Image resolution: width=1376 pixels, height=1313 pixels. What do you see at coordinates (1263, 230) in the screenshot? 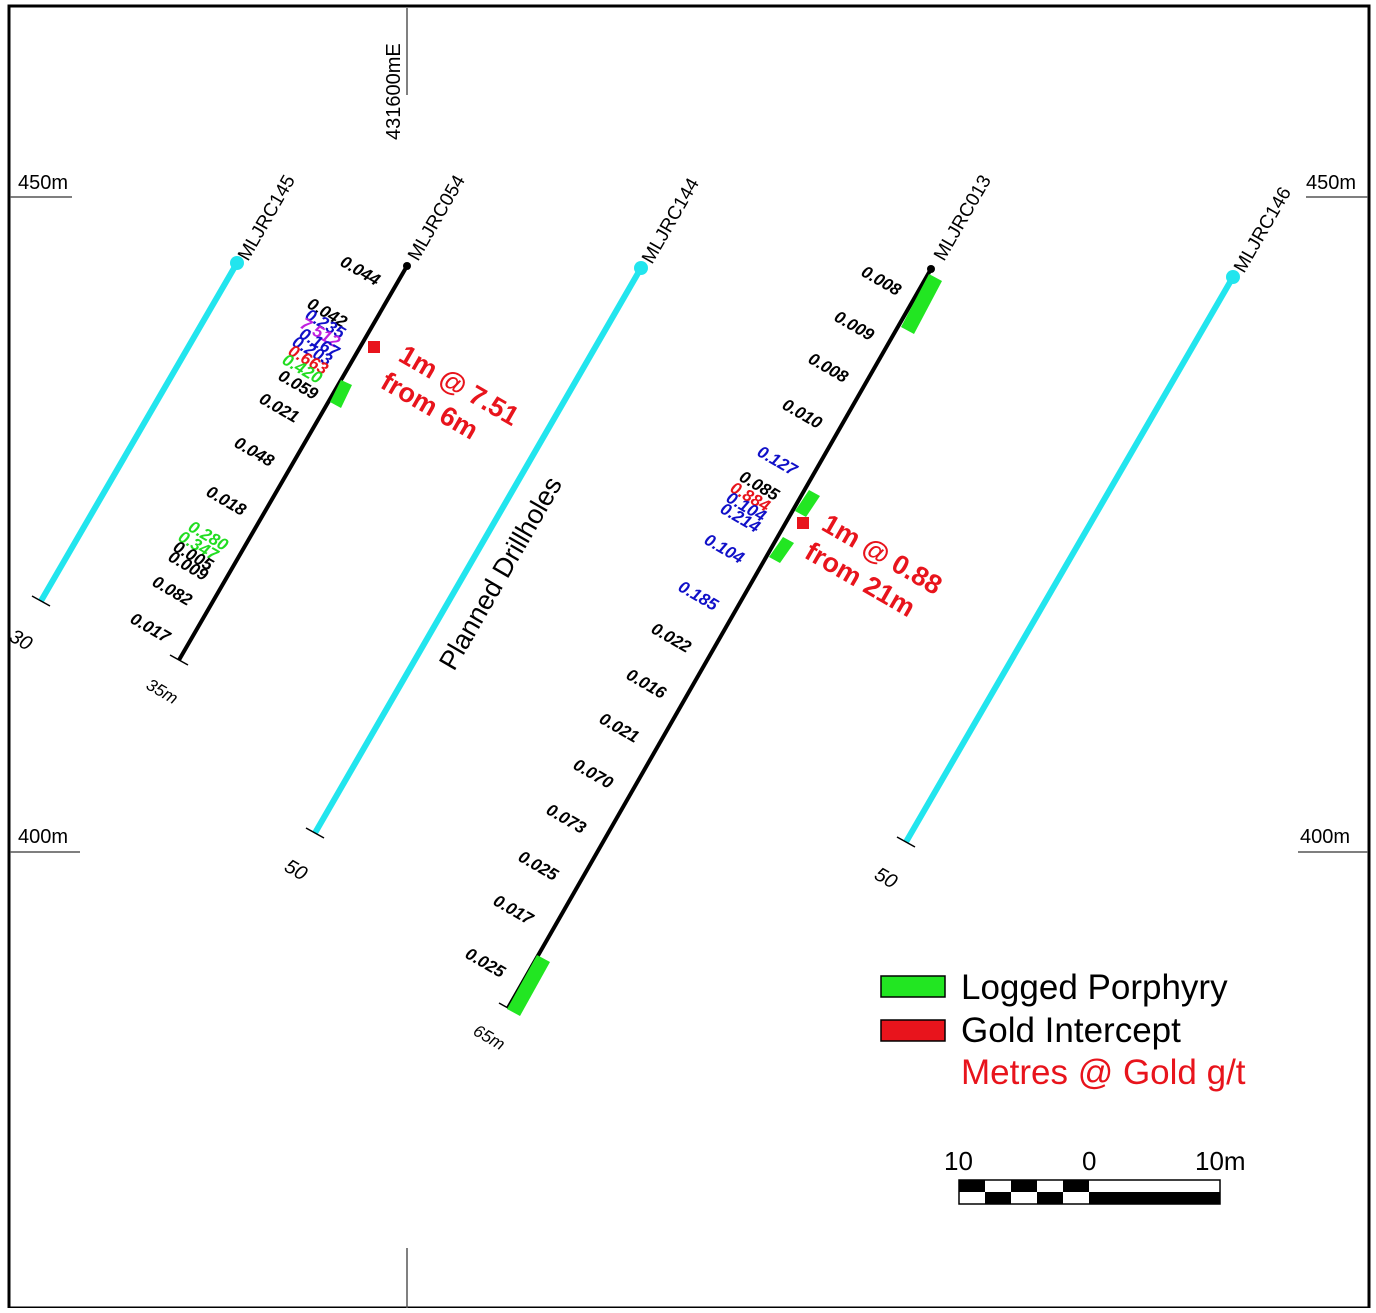
I see `hole-name: MLJRC146` at bounding box center [1263, 230].